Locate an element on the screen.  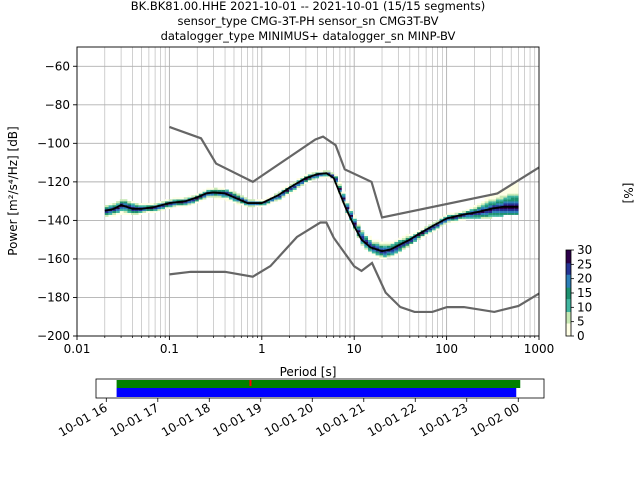
y-tick-label: −80 is located at coordinates (57, 105).